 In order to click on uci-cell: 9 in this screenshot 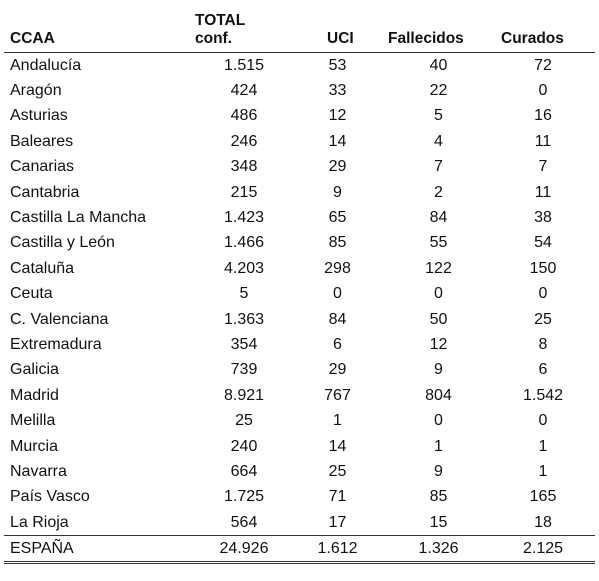, I will do `click(337, 192)`.